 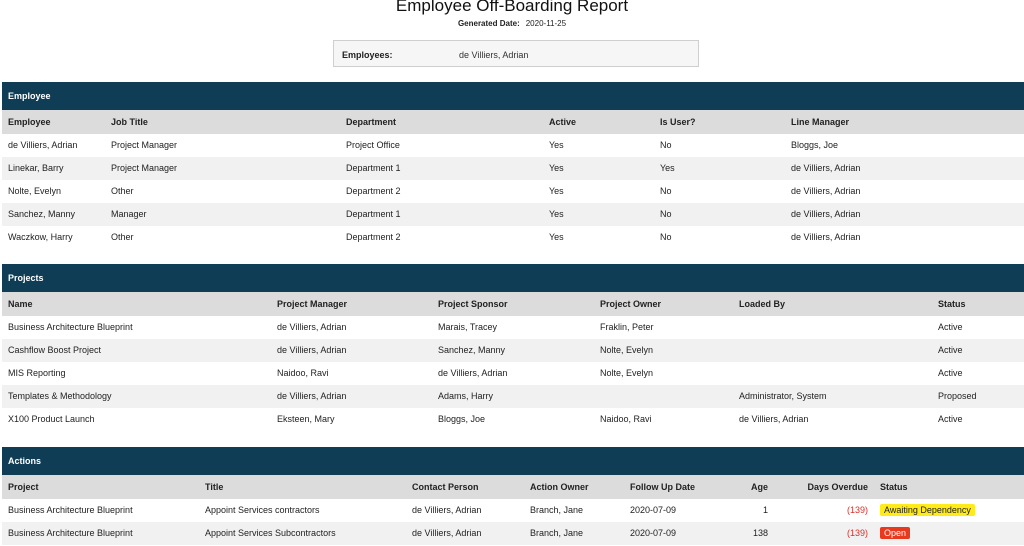 What do you see at coordinates (759, 487) in the screenshot?
I see `col-age: Age` at bounding box center [759, 487].